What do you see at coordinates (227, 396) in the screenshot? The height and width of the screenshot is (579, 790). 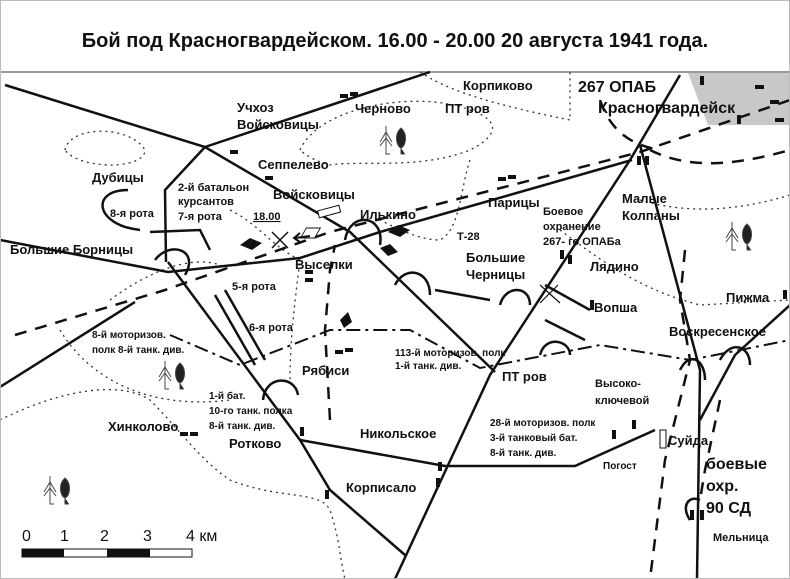 I see `label-bat1: 1-й бат.` at bounding box center [227, 396].